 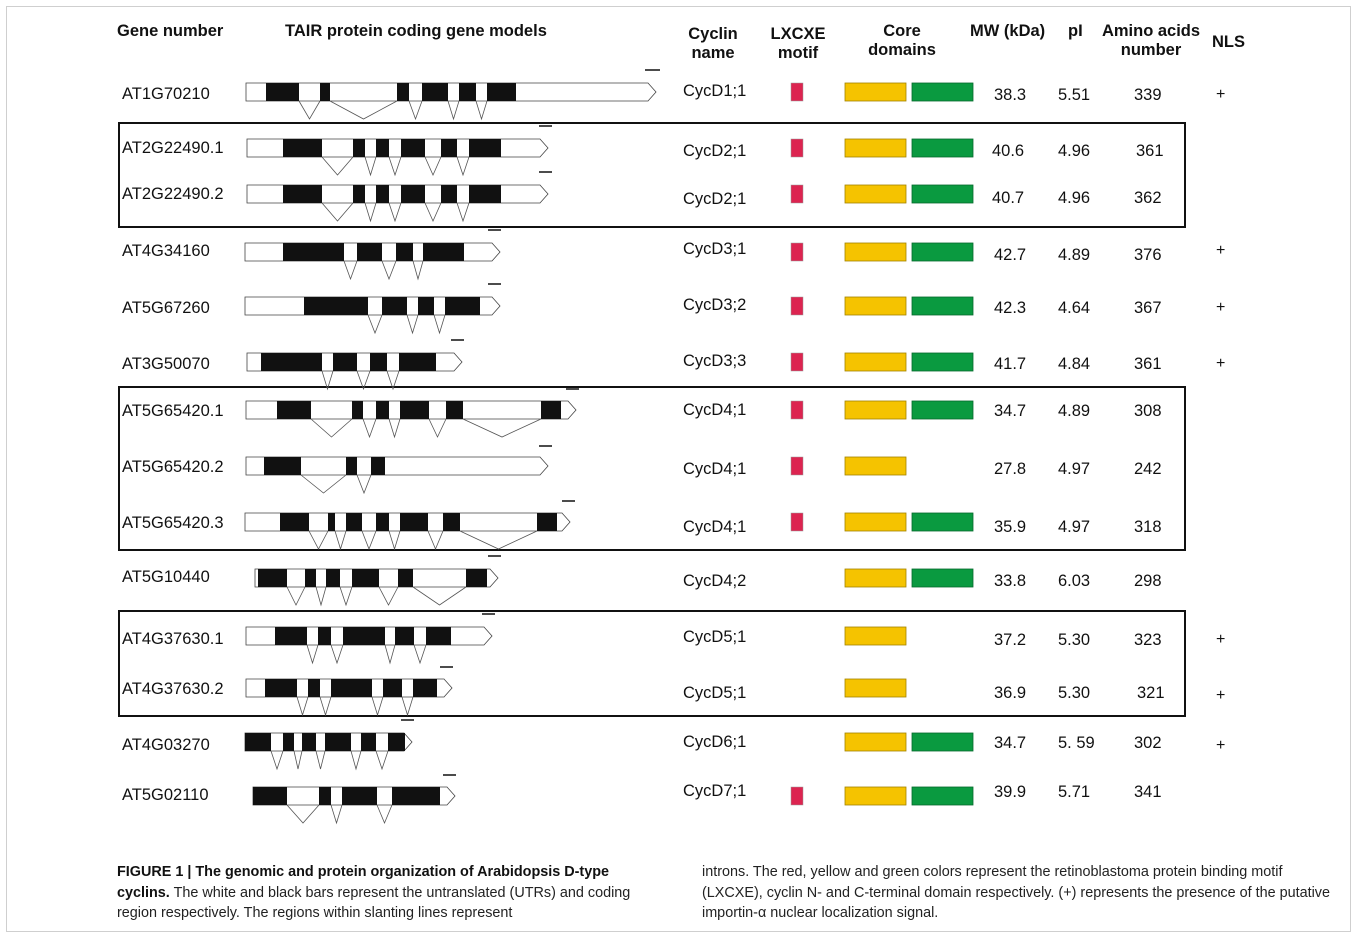 I want to click on mw-value: 42.7, so click(x=1010, y=255).